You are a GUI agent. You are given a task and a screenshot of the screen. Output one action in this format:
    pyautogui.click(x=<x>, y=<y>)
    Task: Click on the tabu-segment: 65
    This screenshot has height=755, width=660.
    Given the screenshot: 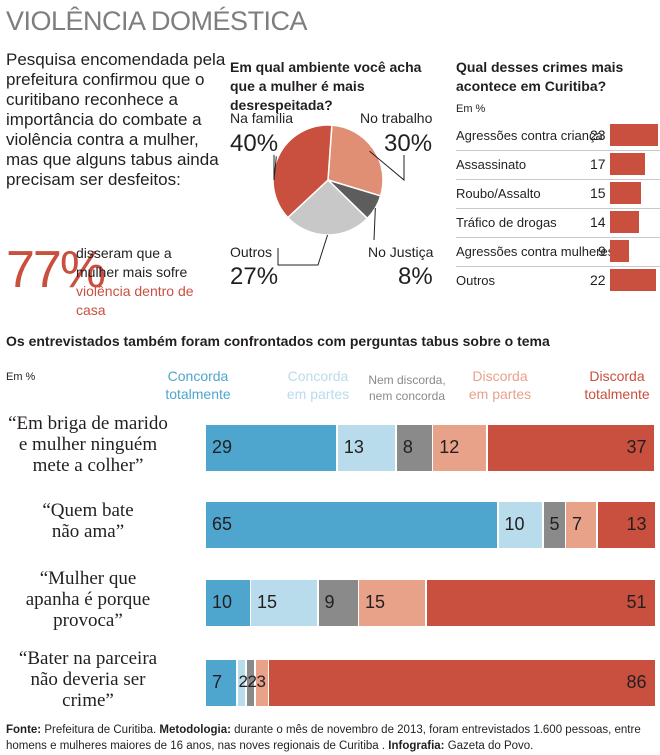 What is the action you would take?
    pyautogui.click(x=351, y=525)
    